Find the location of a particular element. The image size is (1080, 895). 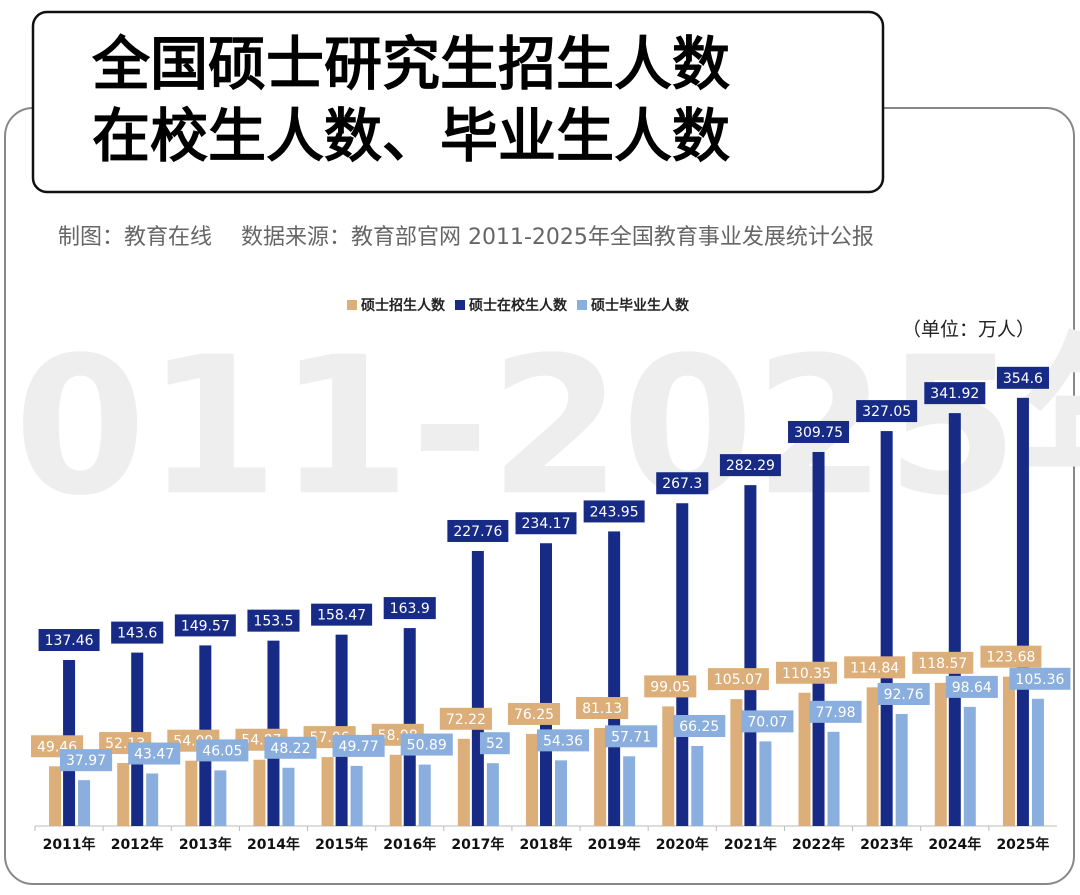

value-label: 46.05 is located at coordinates (222, 751).